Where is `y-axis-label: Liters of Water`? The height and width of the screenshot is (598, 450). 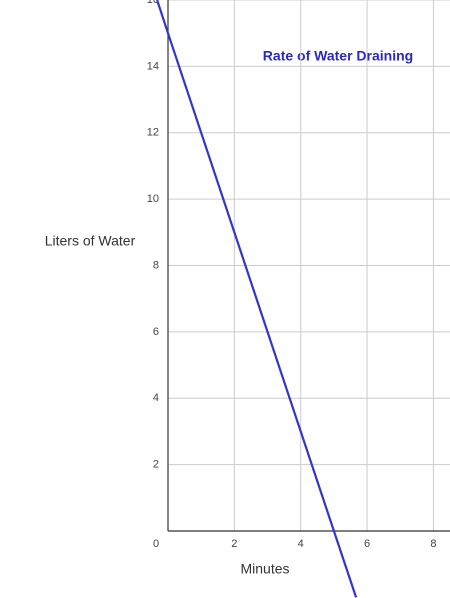
y-axis-label: Liters of Water is located at coordinates (90, 241).